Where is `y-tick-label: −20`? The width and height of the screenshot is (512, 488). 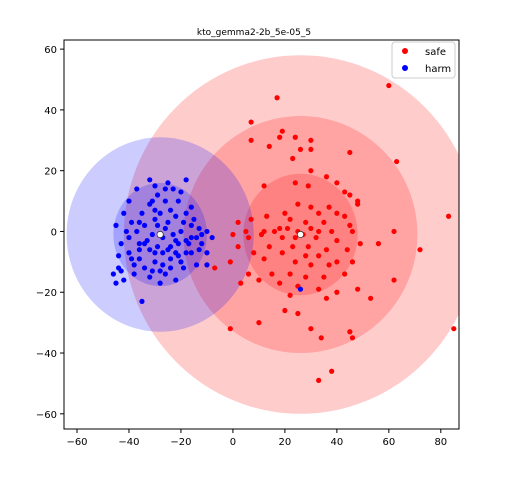 y-tick-label: −20 is located at coordinates (46, 293).